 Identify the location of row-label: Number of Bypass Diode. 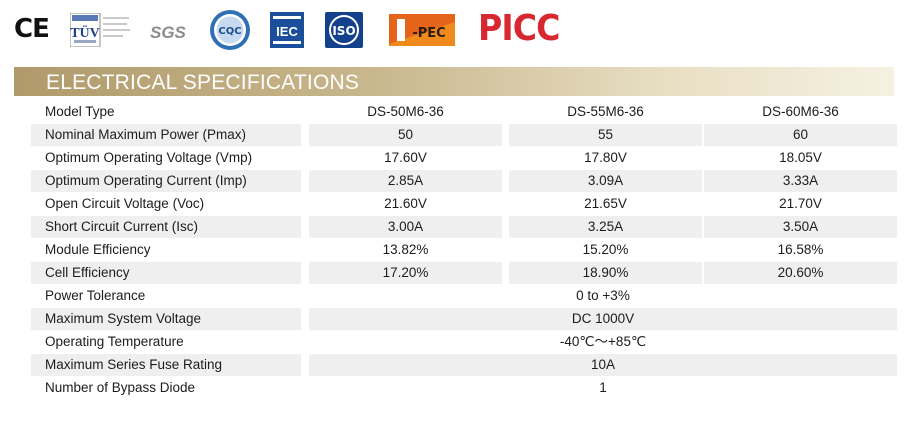
(120, 387).